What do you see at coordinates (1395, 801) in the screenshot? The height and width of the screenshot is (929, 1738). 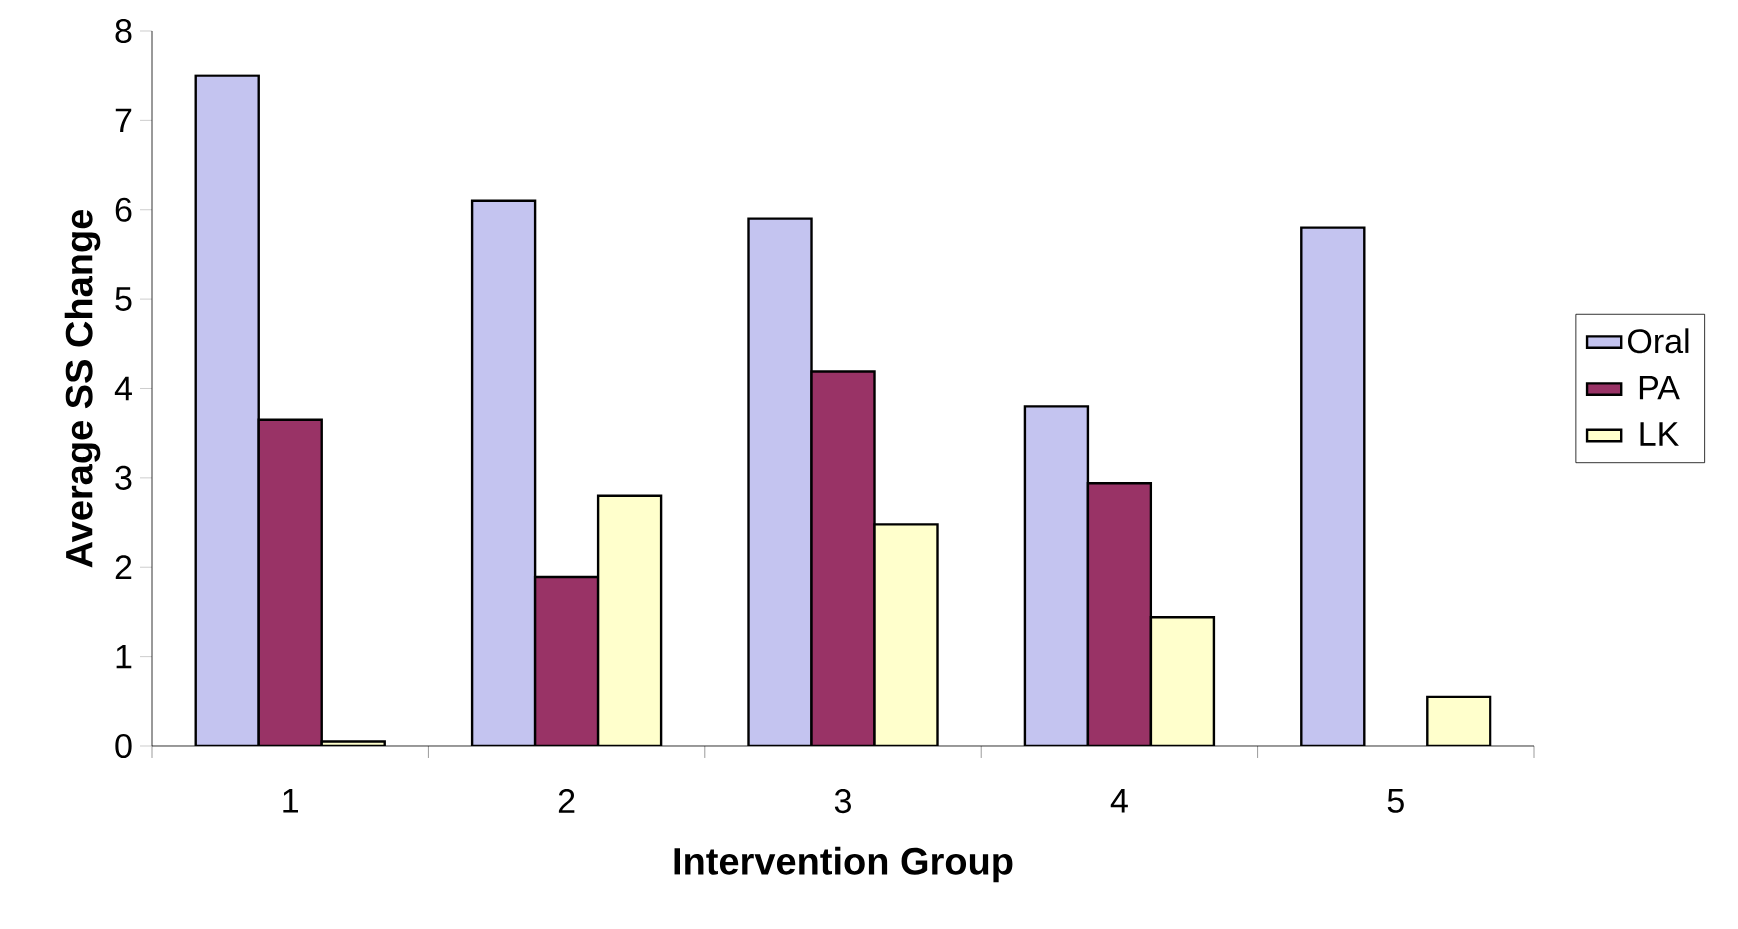 I see `x-tick-label: 5` at bounding box center [1395, 801].